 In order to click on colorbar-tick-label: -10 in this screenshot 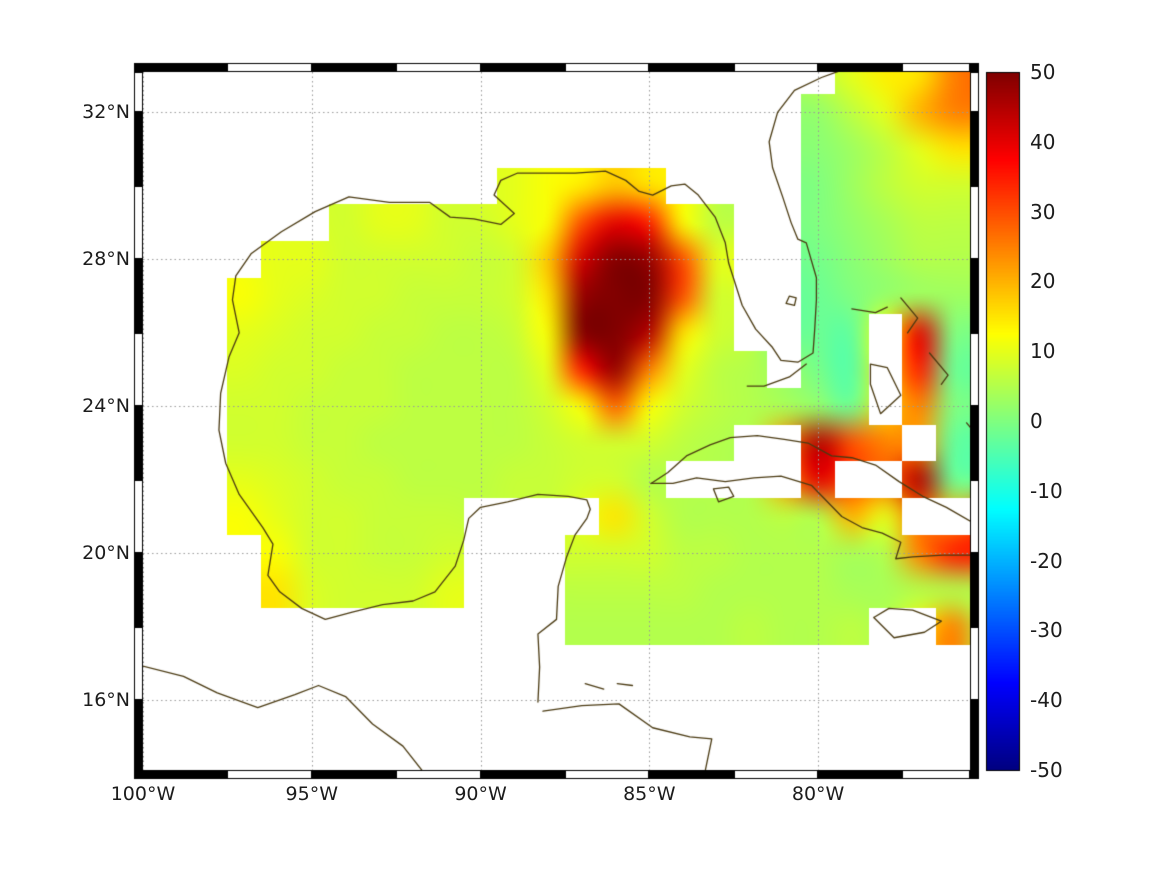, I will do `click(1046, 490)`.